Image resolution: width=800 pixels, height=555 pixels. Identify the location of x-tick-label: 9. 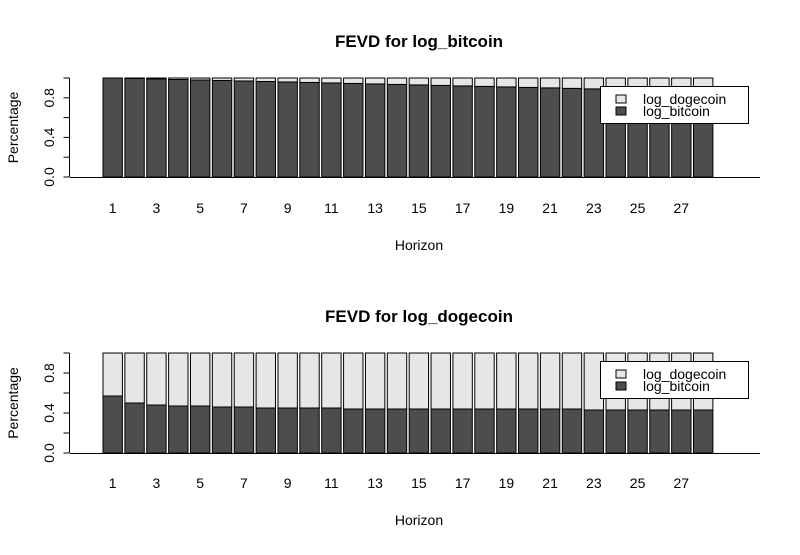
(288, 483).